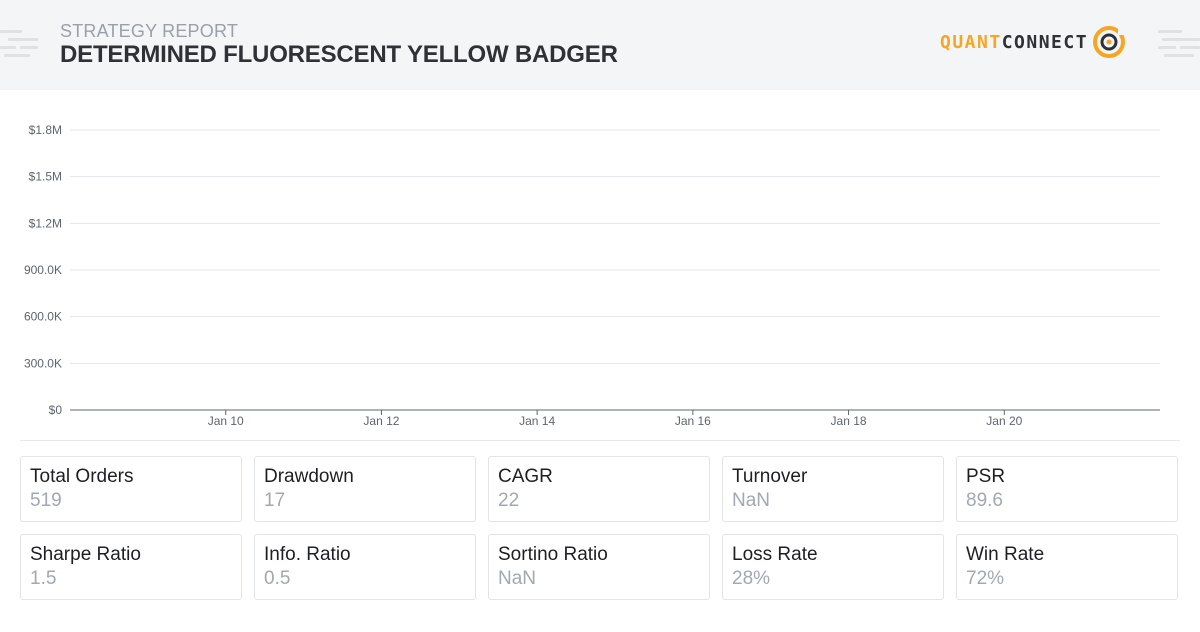  Describe the element at coordinates (751, 578) in the screenshot. I see `stat-value: 28%` at that location.